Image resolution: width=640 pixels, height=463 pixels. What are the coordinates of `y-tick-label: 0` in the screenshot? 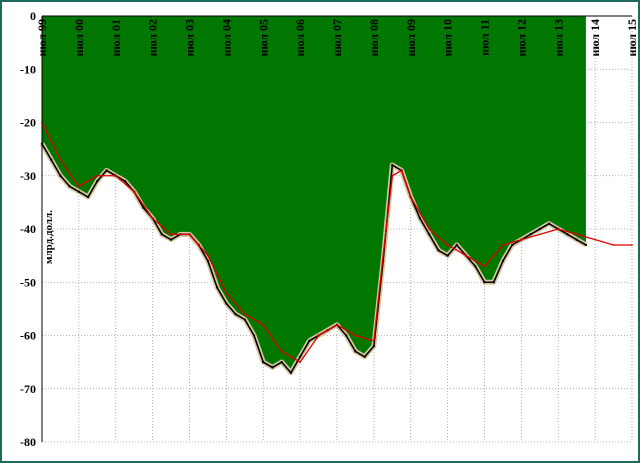 It's located at (33, 16).